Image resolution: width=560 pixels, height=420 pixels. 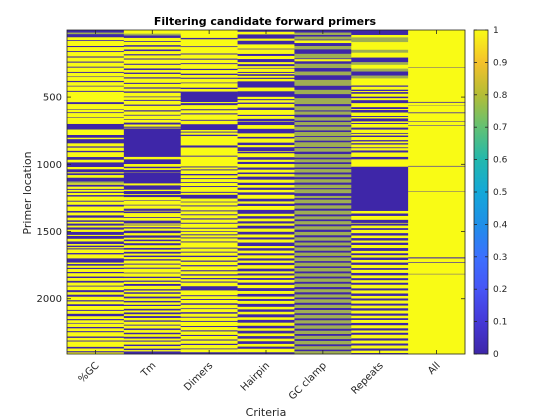 I want to click on y-tick-label: 1500, so click(x=49, y=232).